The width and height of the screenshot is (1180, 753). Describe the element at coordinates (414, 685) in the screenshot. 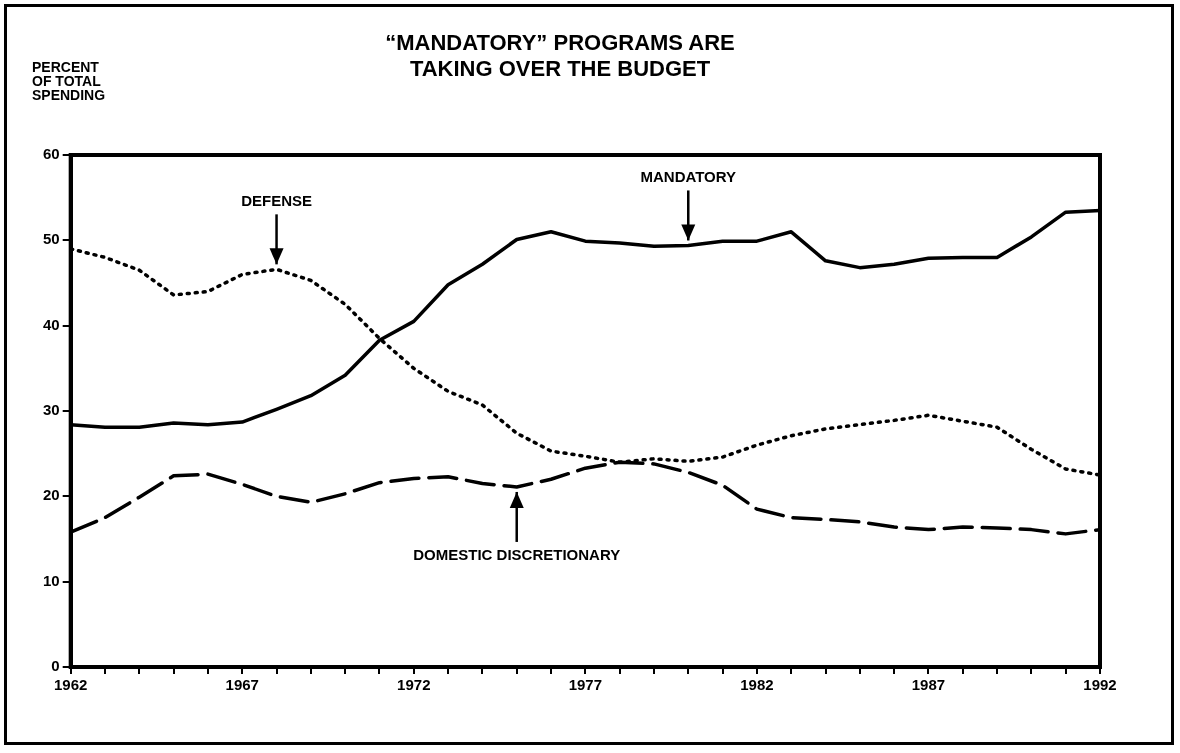

I see `x-tick-label: 1972` at that location.